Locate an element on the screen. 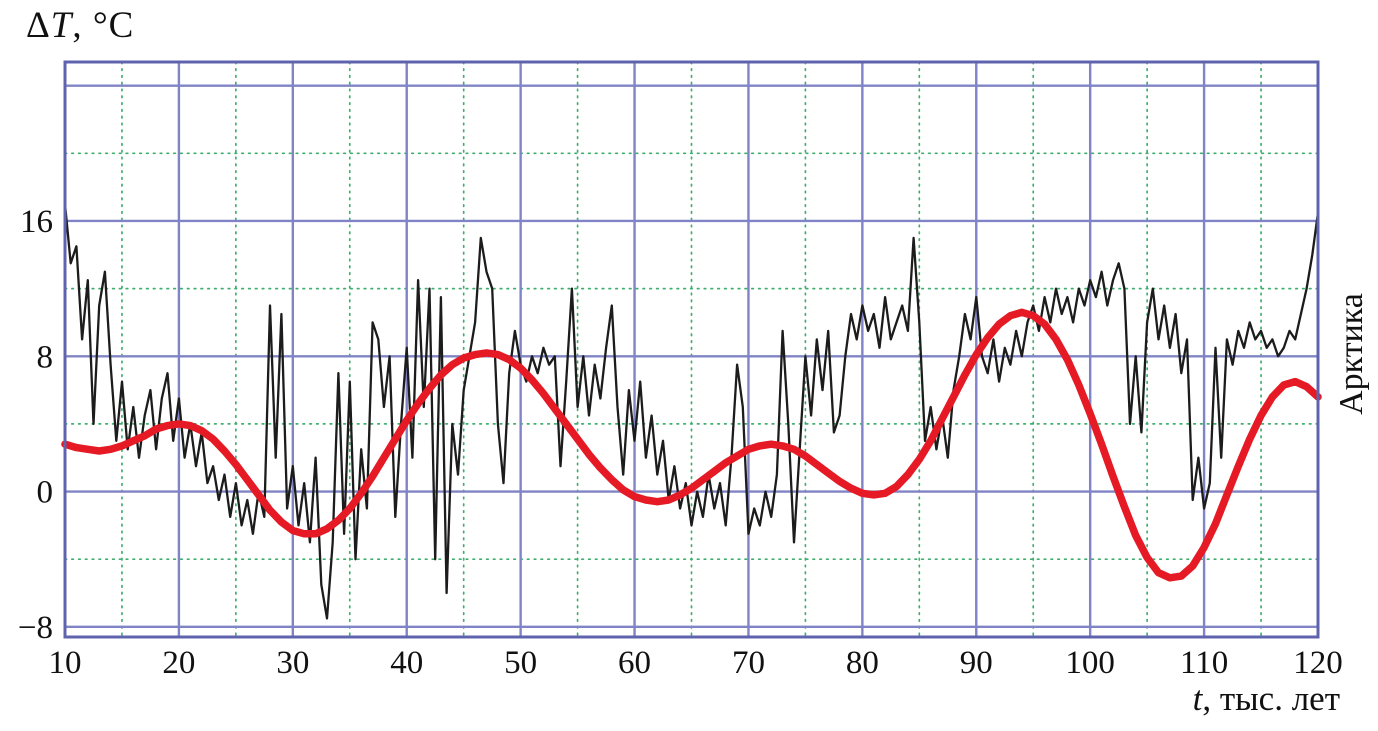 The width and height of the screenshot is (1378, 731). y-tick-label: 16 is located at coordinates (36, 222).